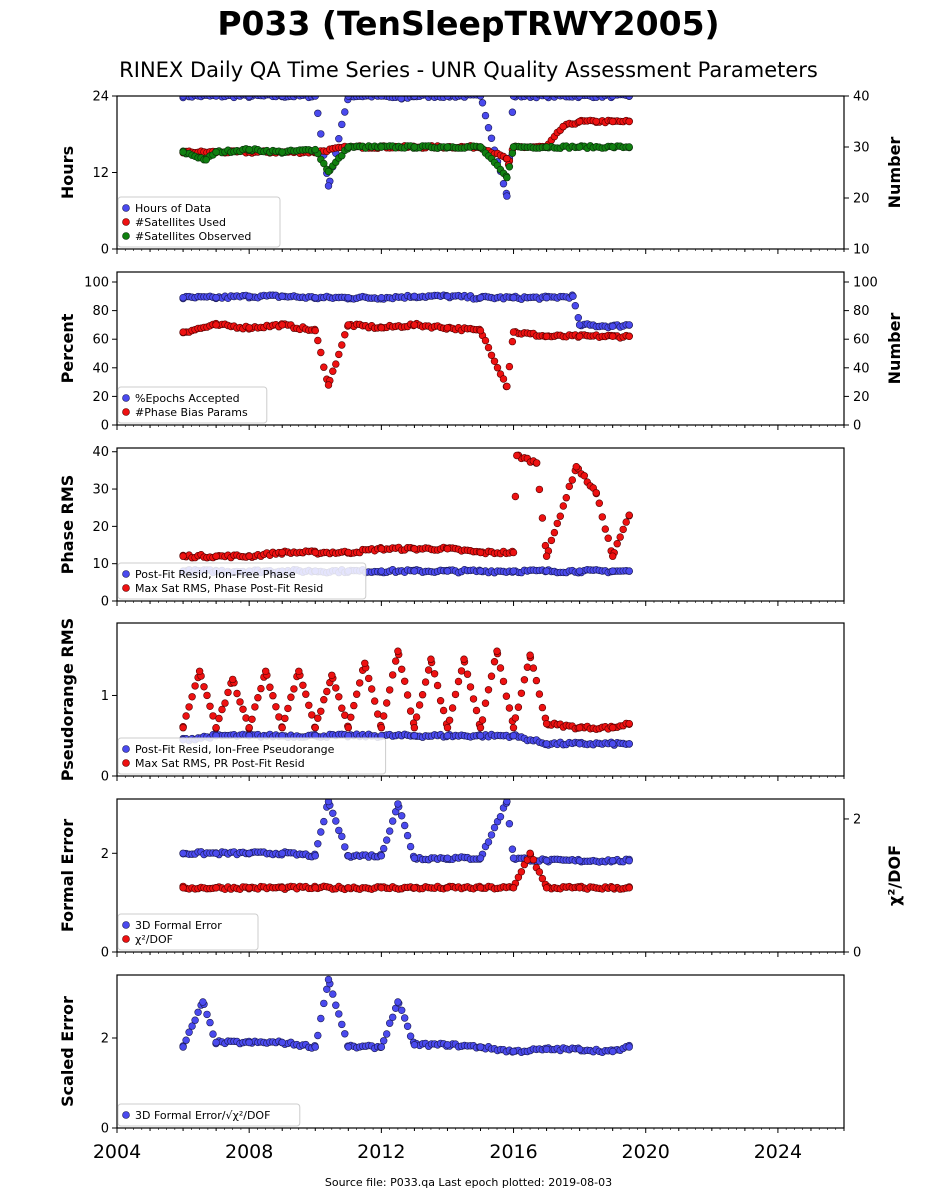  I want to click on legend: %Epochs Accepted#Phase Bias Params, so click(192, 405).